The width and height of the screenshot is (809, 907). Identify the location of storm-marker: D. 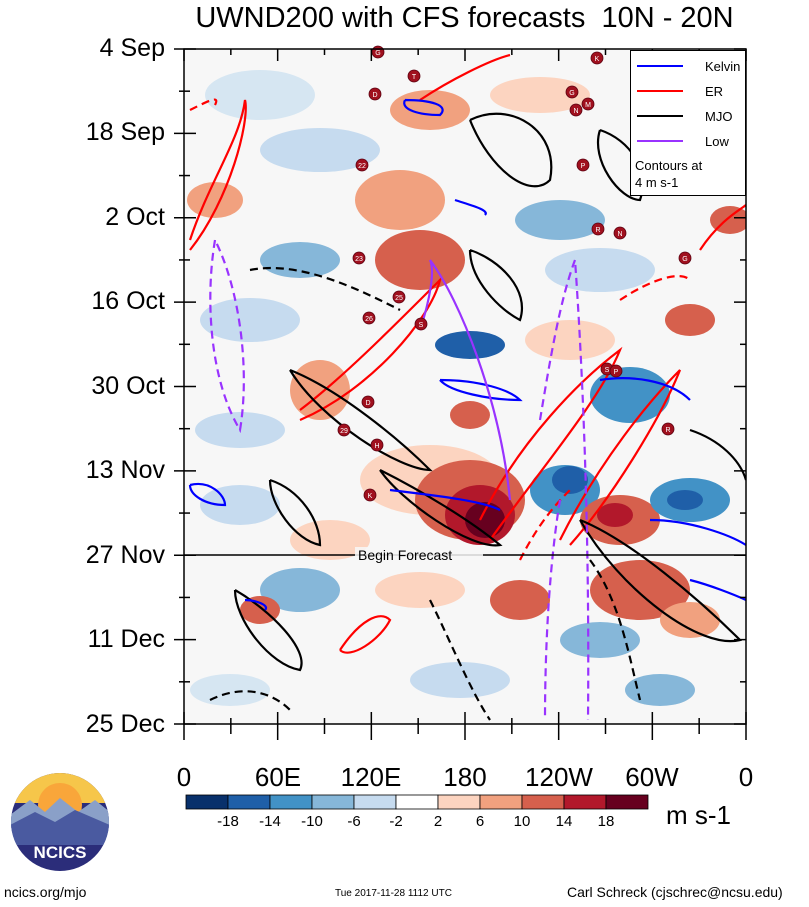
(368, 402).